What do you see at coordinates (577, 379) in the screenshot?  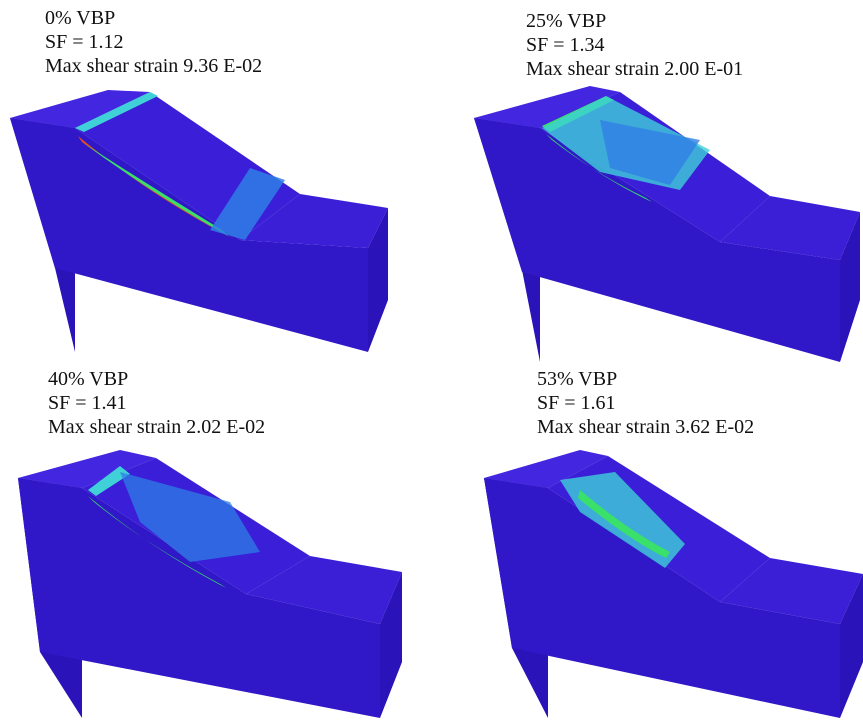 I see `vbp-label: 53% VBP` at bounding box center [577, 379].